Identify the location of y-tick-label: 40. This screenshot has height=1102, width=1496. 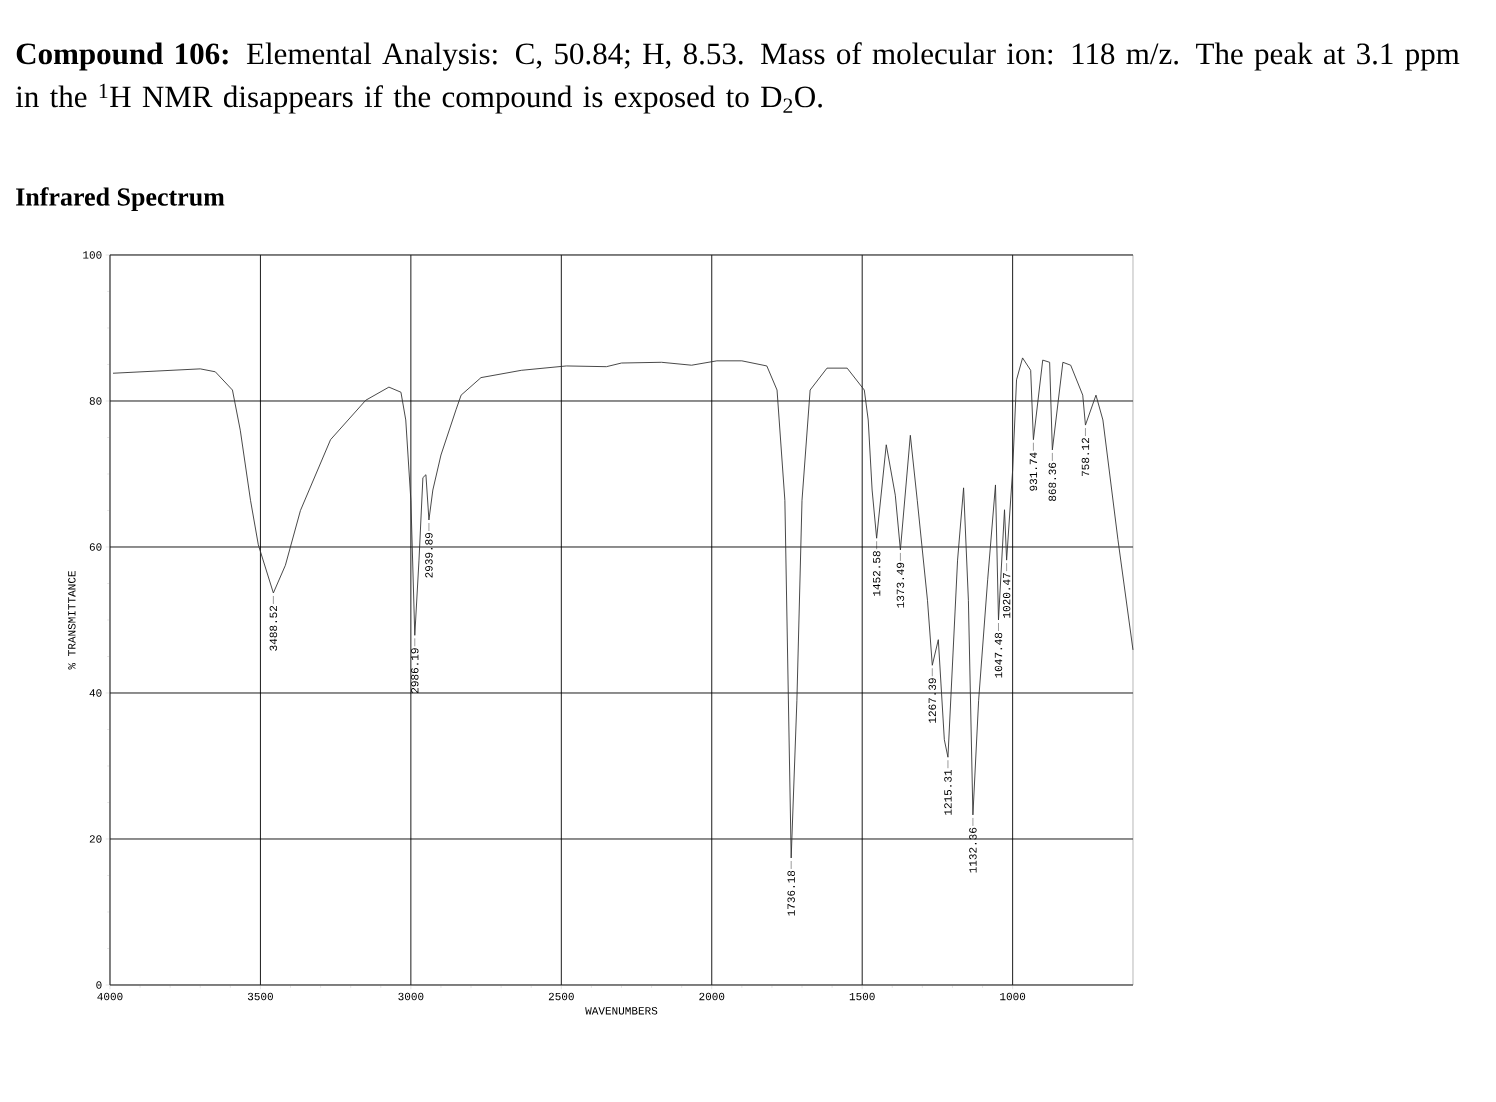
(95, 693).